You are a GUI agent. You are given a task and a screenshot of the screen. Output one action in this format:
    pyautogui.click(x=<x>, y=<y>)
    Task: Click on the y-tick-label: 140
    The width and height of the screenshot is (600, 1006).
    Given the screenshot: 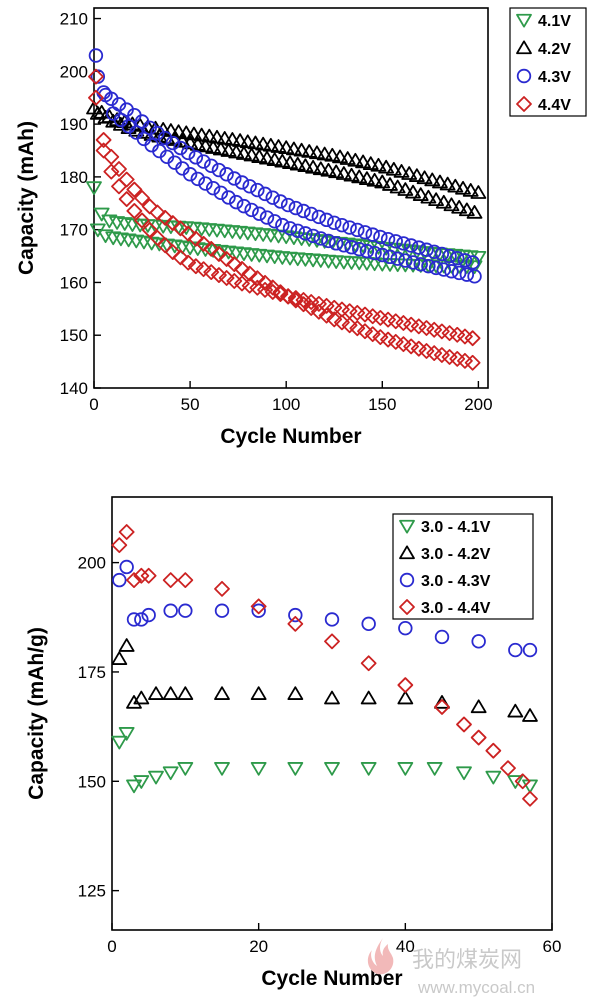 What is the action you would take?
    pyautogui.click(x=74, y=388)
    